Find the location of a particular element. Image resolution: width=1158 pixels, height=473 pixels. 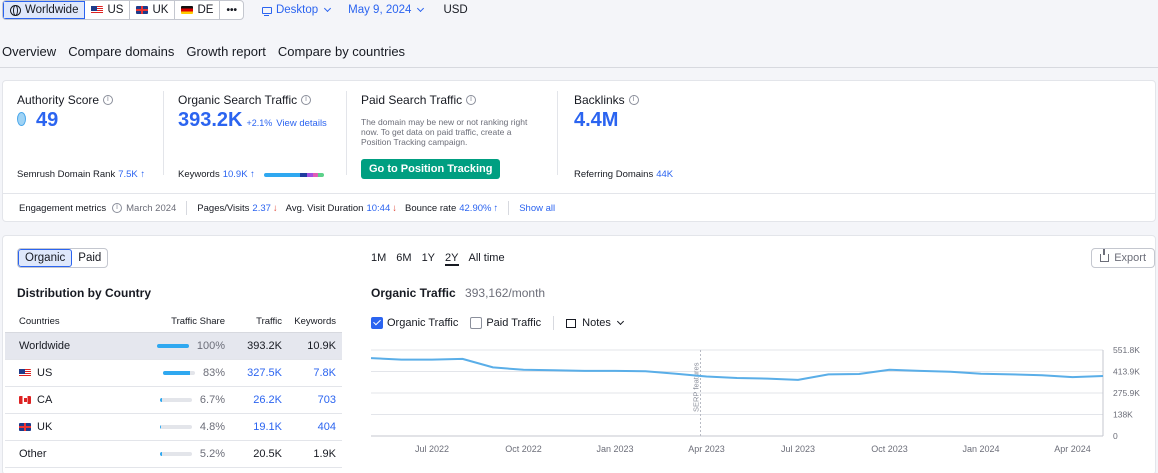

bounce-rate-label: Bounce rate is located at coordinates (431, 208).